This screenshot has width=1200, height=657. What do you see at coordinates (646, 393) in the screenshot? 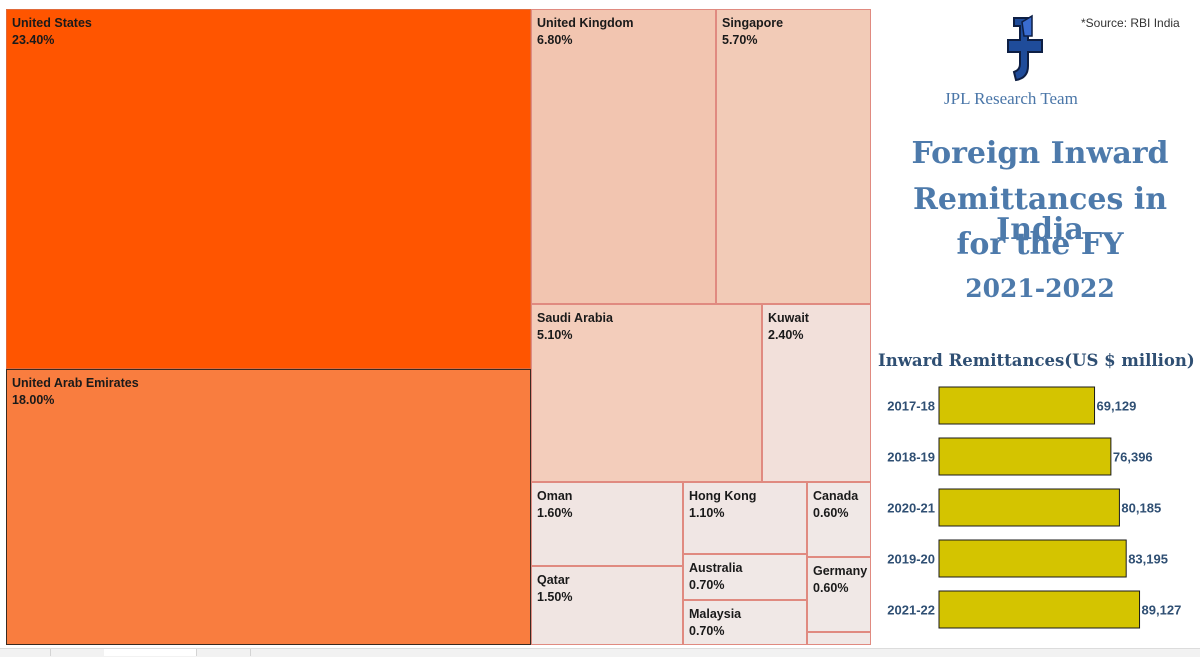
I see `treemap-cell-saudi-arabia: Saudi Arabia 5.10%` at bounding box center [646, 393].